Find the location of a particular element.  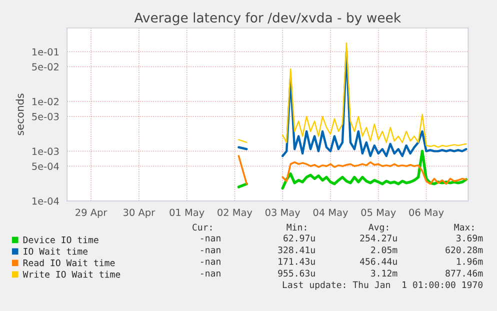

x-tick-label: 04 May is located at coordinates (330, 213).